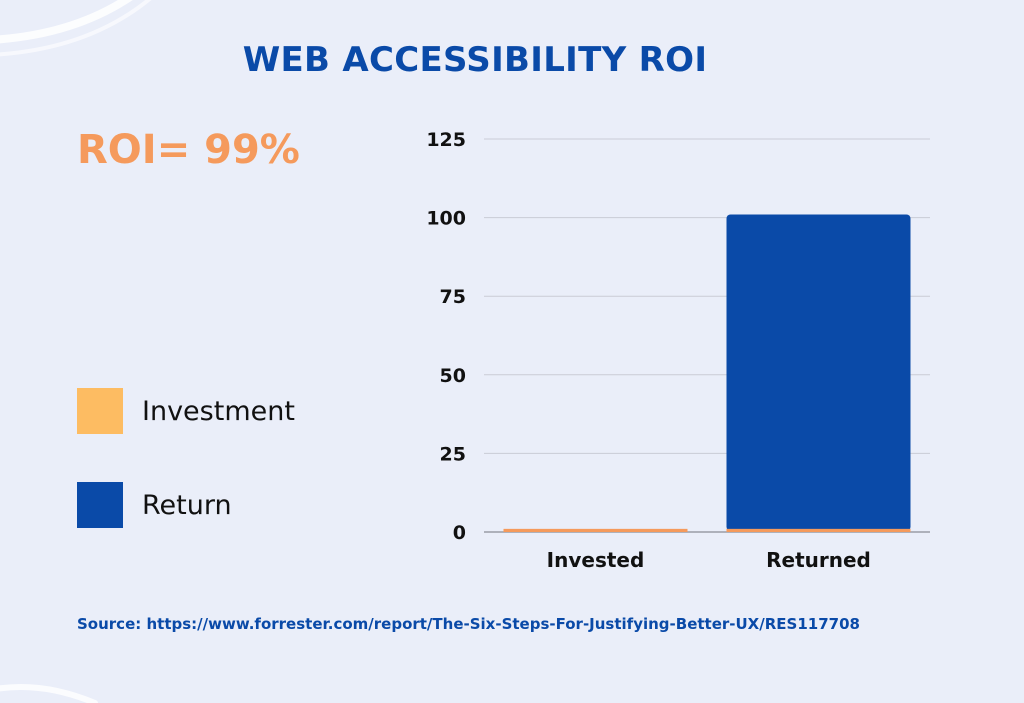  I want to click on roi-value: ROI= 99%, so click(188, 150).